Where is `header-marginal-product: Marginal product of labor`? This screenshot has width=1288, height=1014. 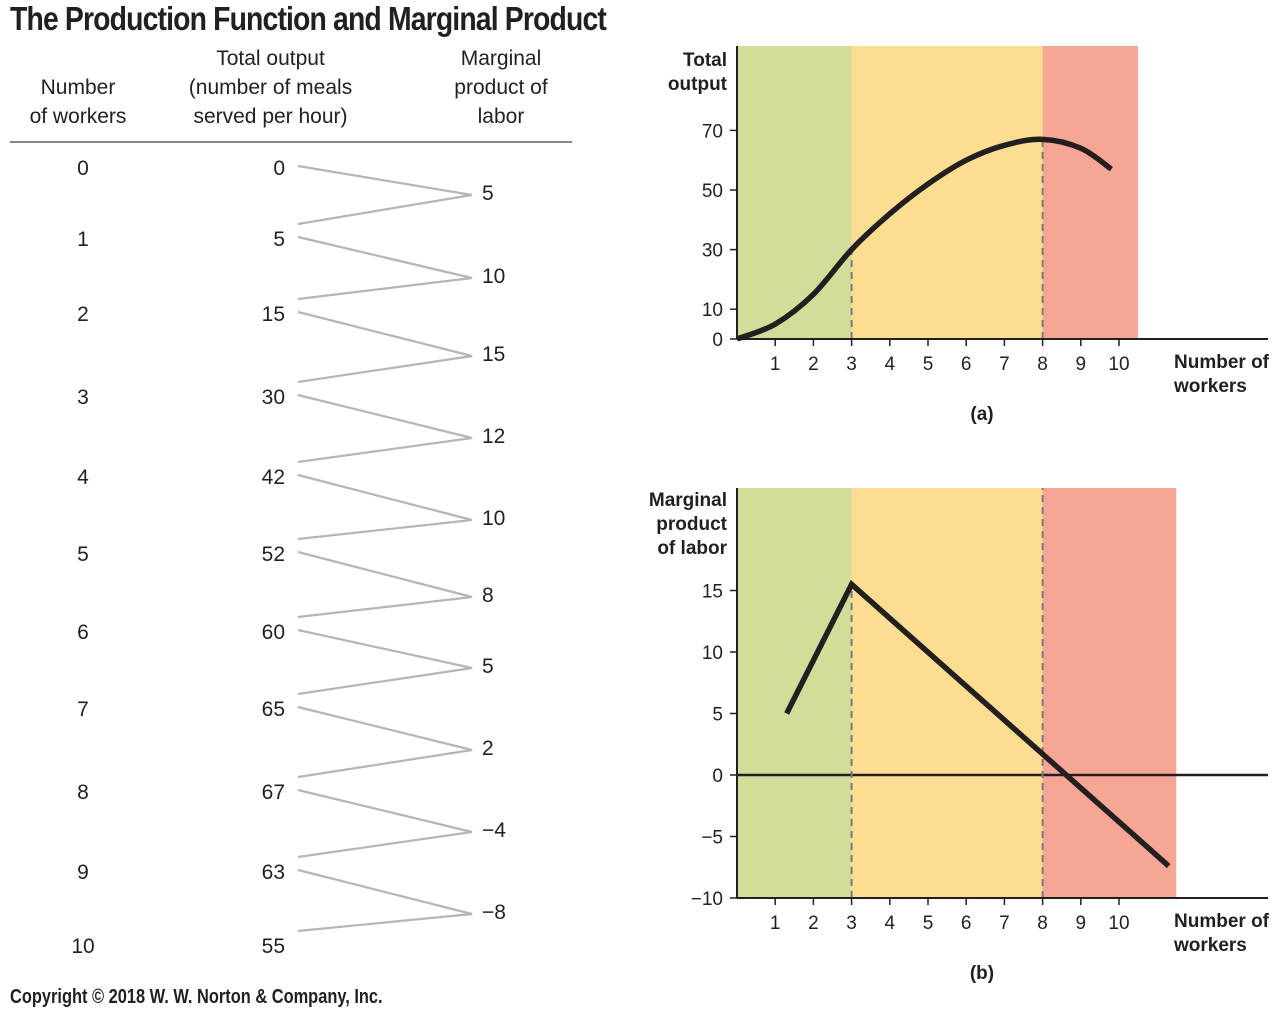
header-marginal-product: Marginal product of labor is located at coordinates (501, 87).